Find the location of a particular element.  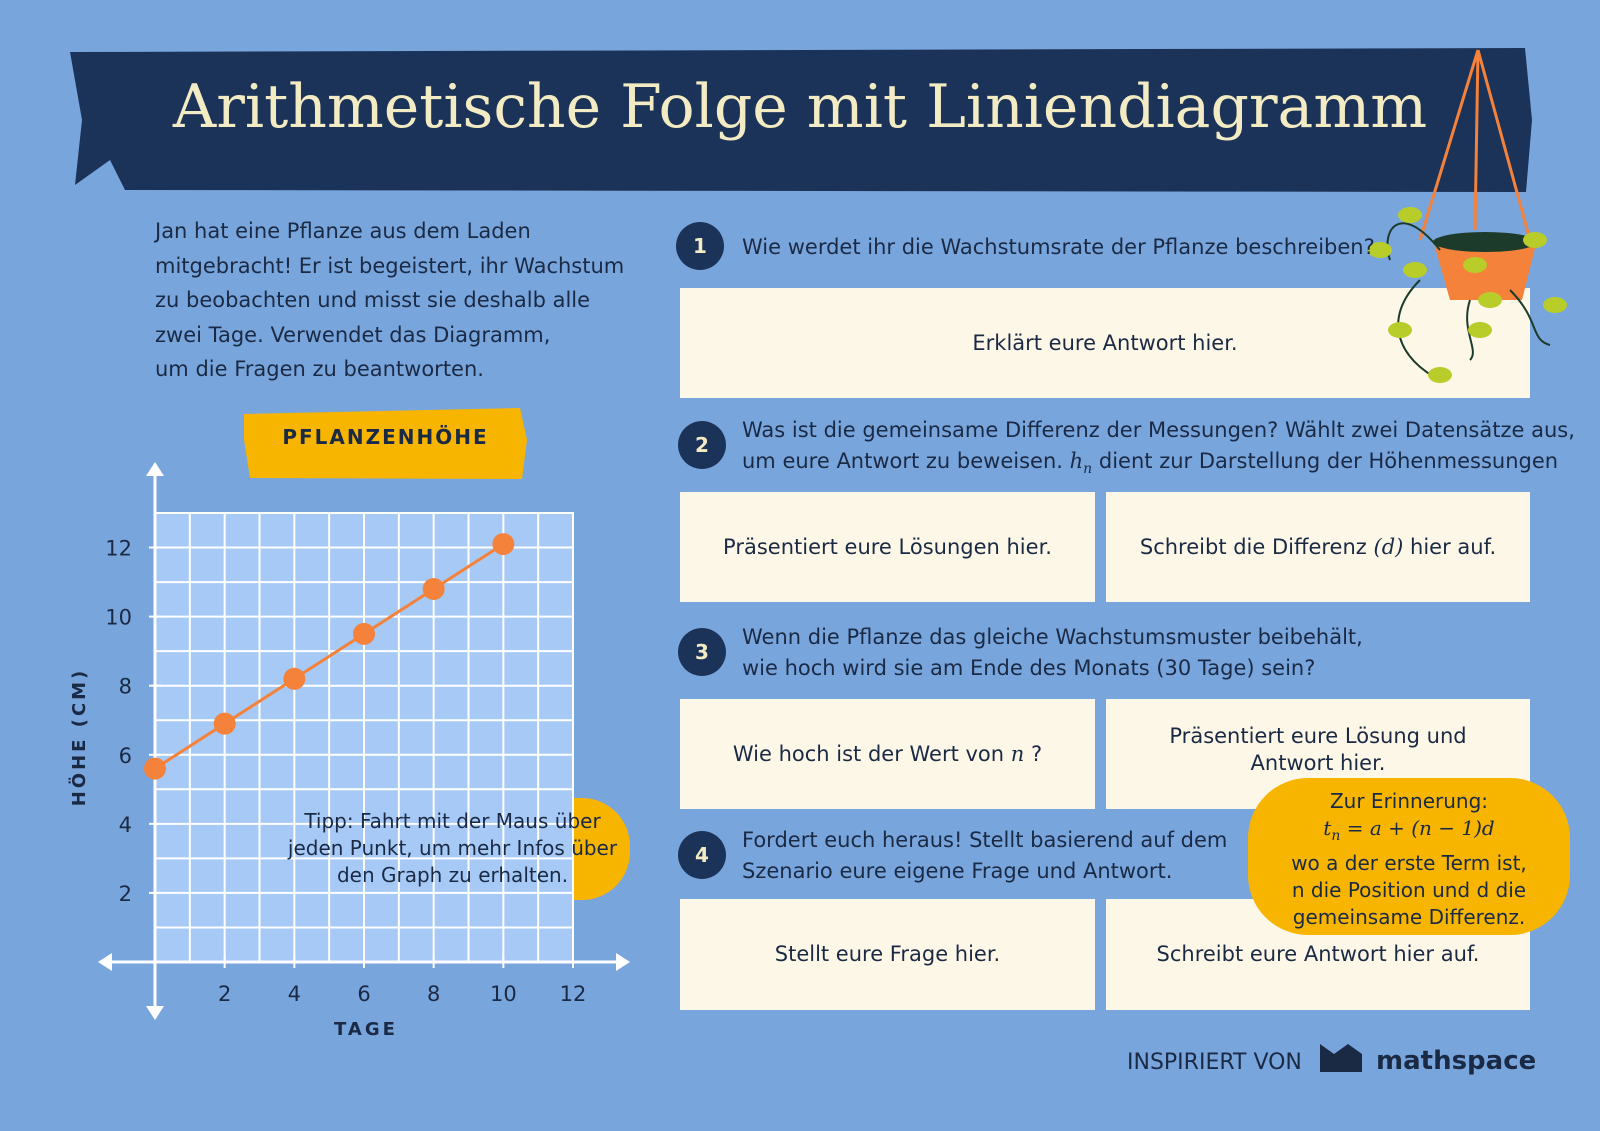

intro-line: zwei Tage. Verwendet das Diagramm, is located at coordinates (353, 334).